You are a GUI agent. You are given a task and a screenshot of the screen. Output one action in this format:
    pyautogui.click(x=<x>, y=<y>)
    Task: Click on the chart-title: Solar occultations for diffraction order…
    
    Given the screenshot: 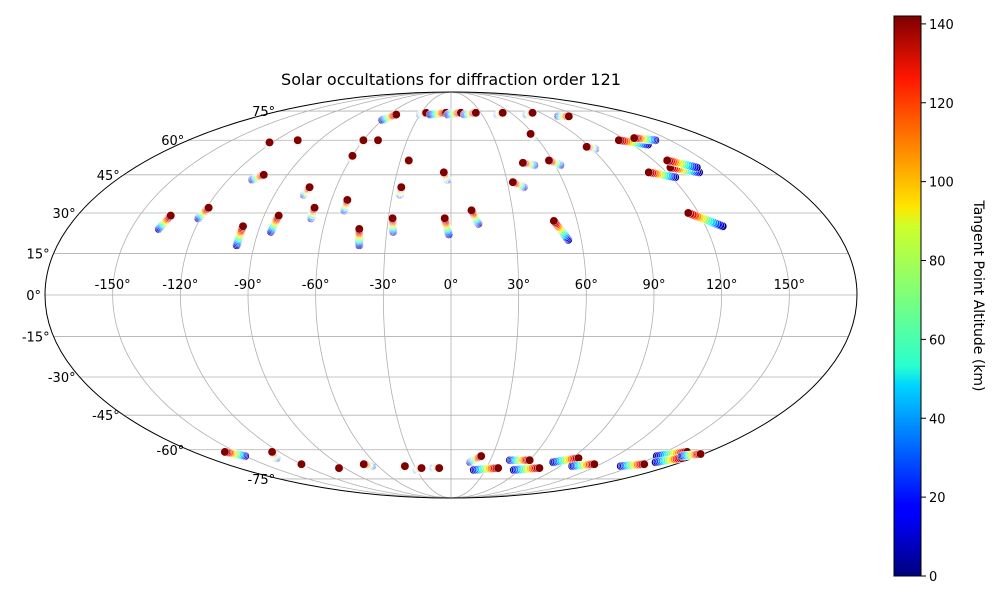 What is the action you would take?
    pyautogui.click(x=451, y=79)
    